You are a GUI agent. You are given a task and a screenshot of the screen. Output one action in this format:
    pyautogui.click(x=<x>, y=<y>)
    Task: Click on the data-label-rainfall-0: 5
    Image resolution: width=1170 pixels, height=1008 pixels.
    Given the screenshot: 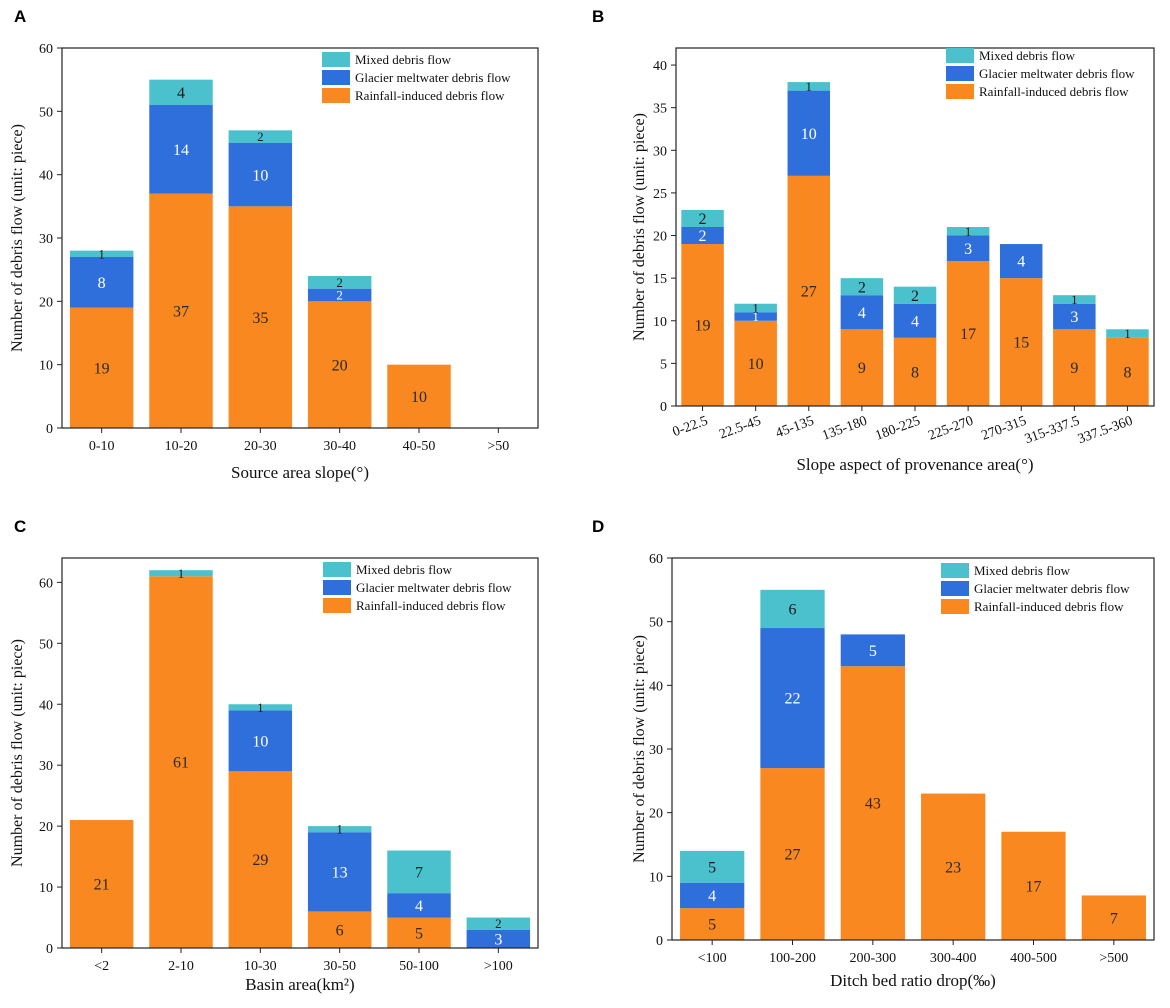 What is the action you would take?
    pyautogui.click(x=712, y=925)
    